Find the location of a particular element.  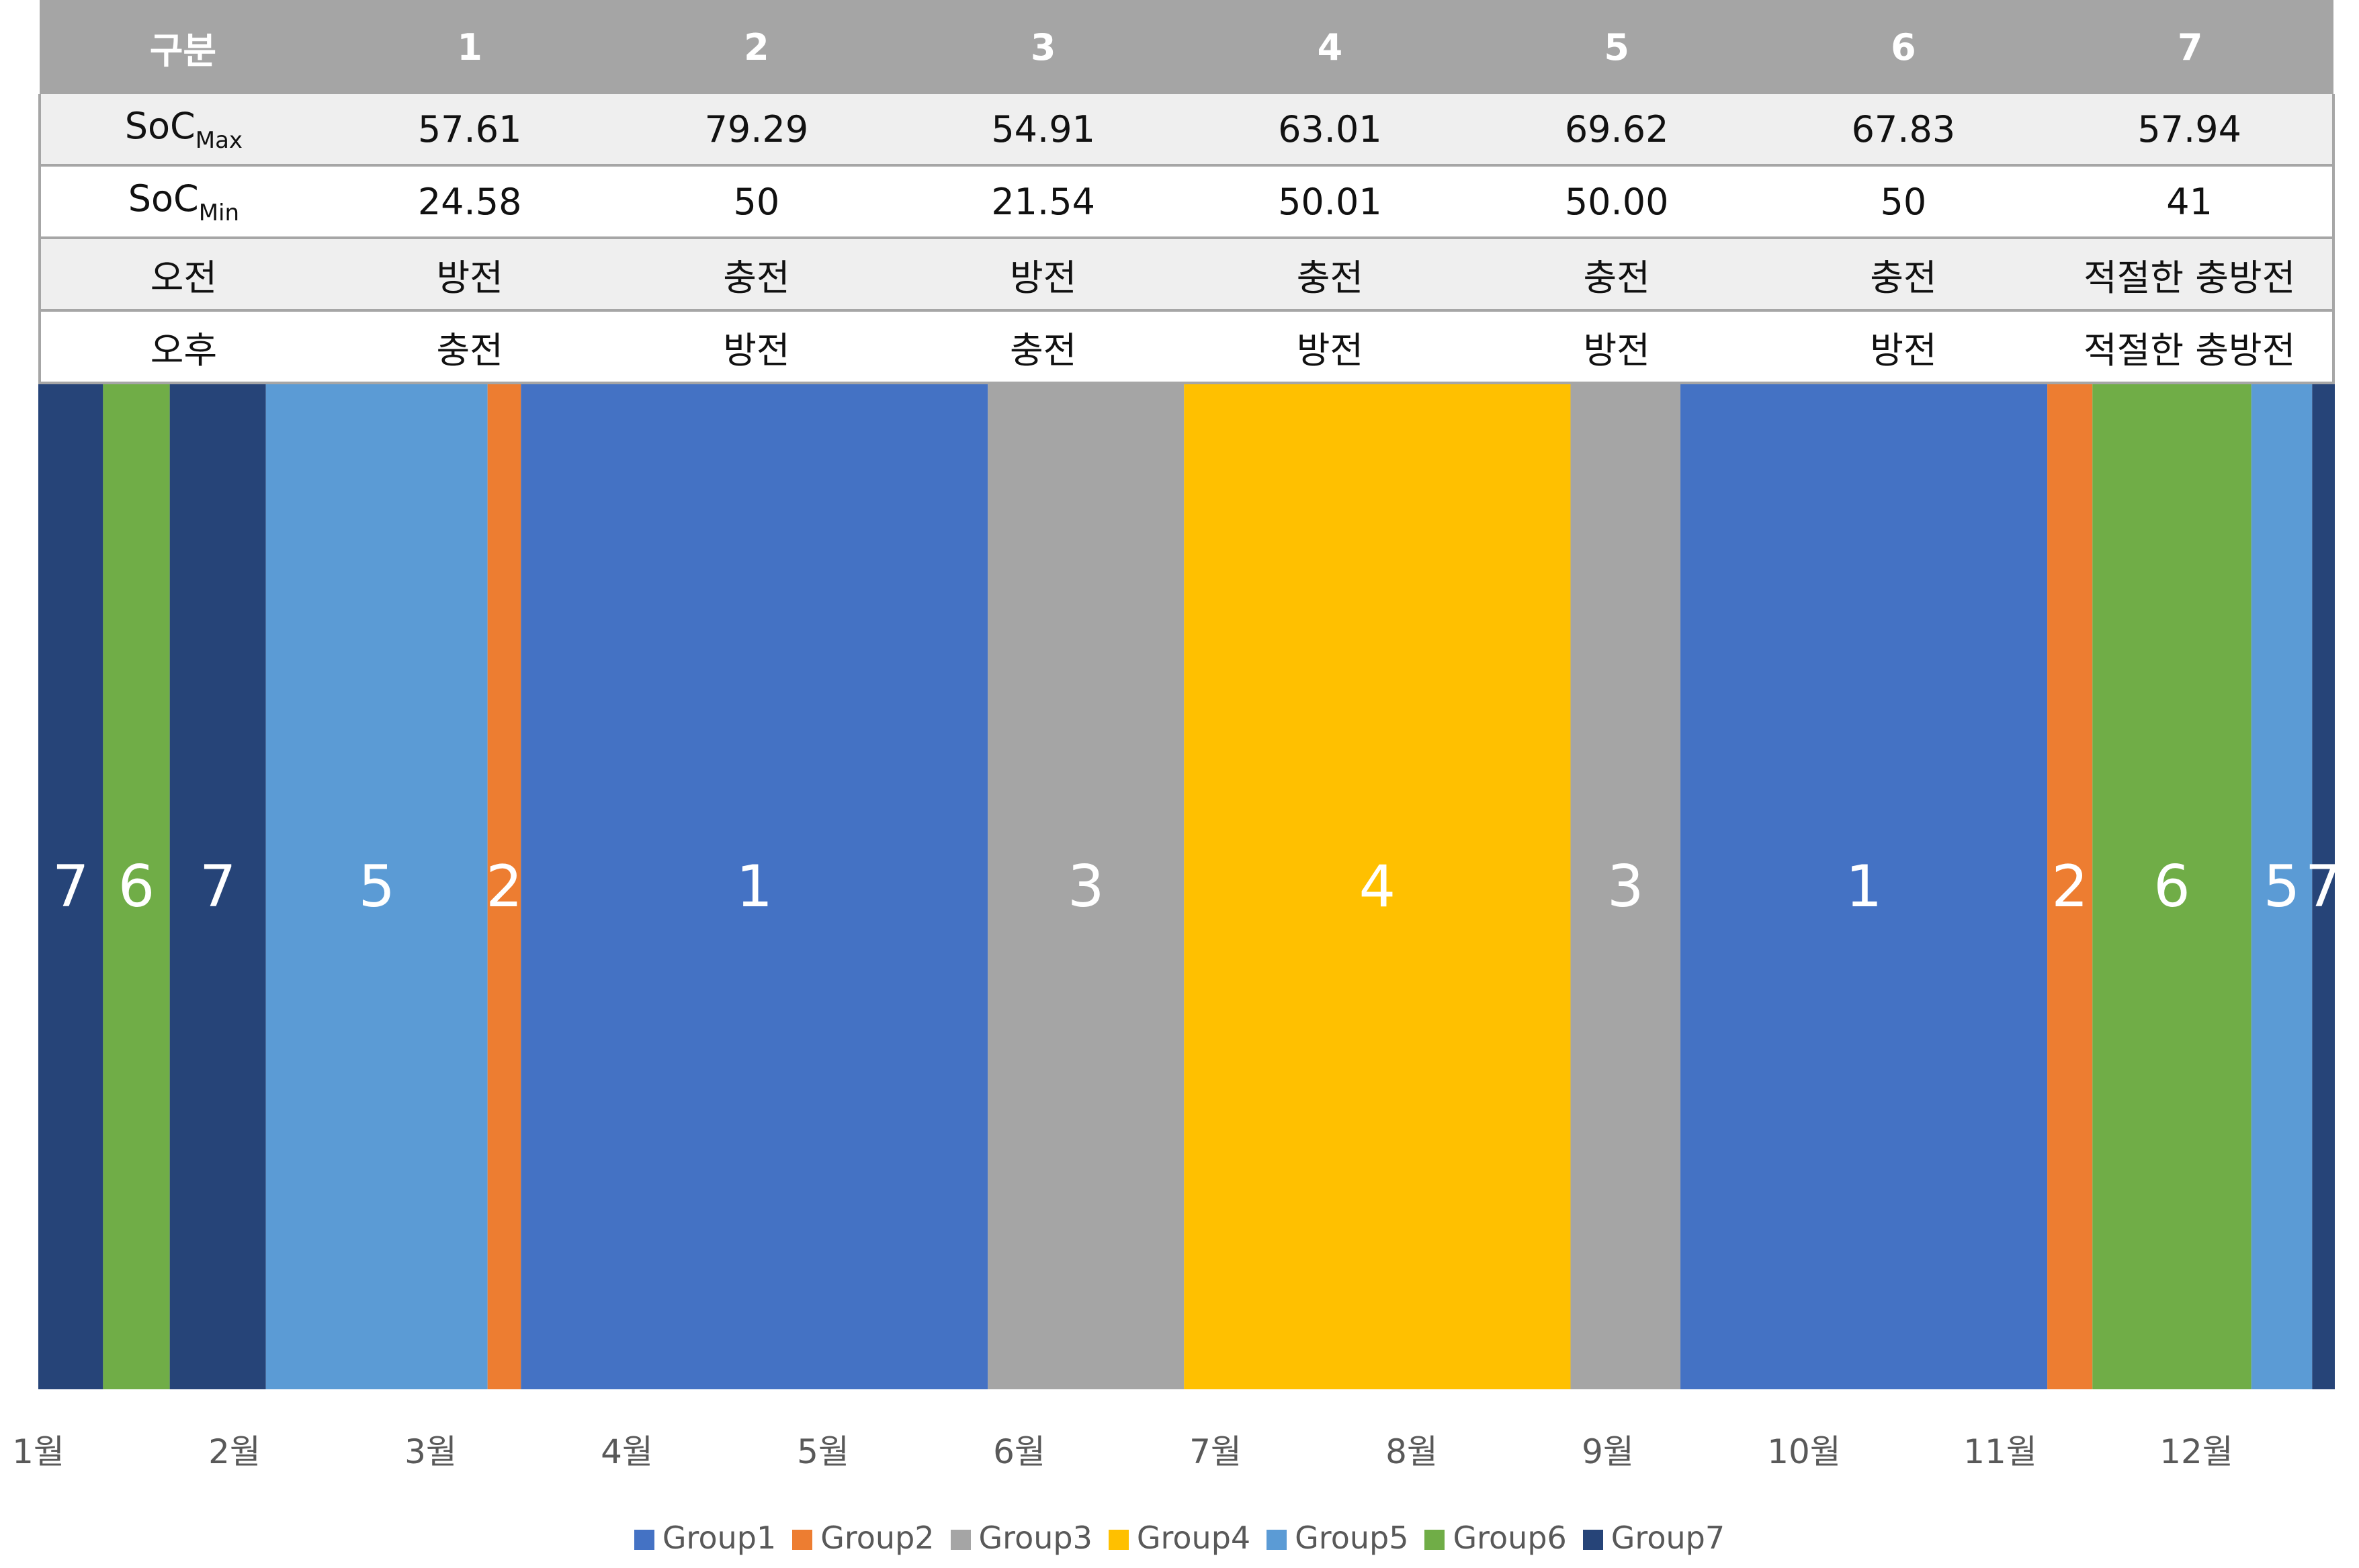

legend-label: Group2 is located at coordinates (877, 1538).